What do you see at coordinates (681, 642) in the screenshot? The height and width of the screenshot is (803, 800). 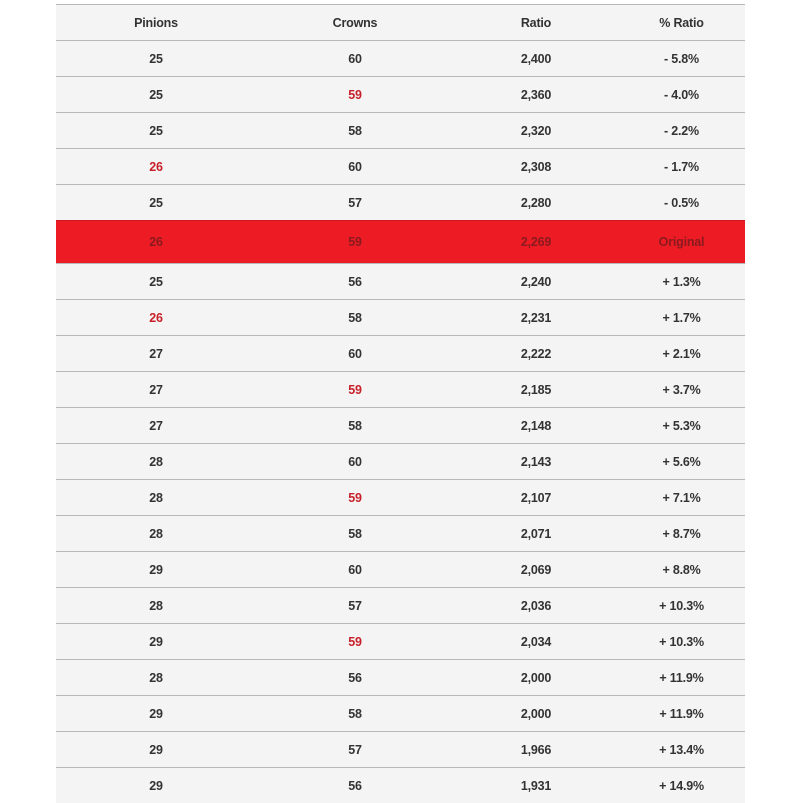 I see `pct-ratio-cell: + 10.3%` at bounding box center [681, 642].